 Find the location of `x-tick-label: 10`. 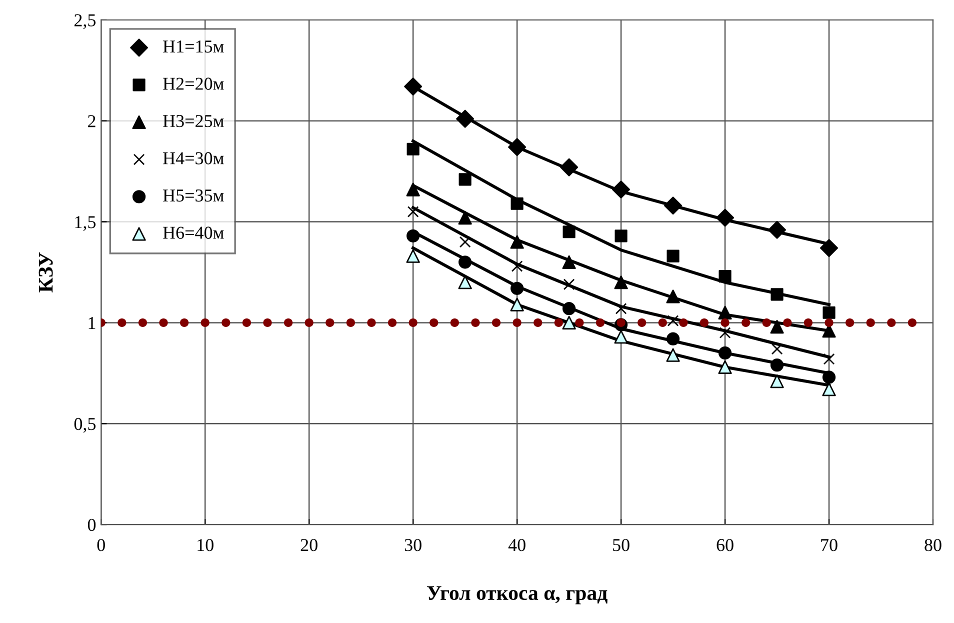

x-tick-label: 10 is located at coordinates (206, 545).